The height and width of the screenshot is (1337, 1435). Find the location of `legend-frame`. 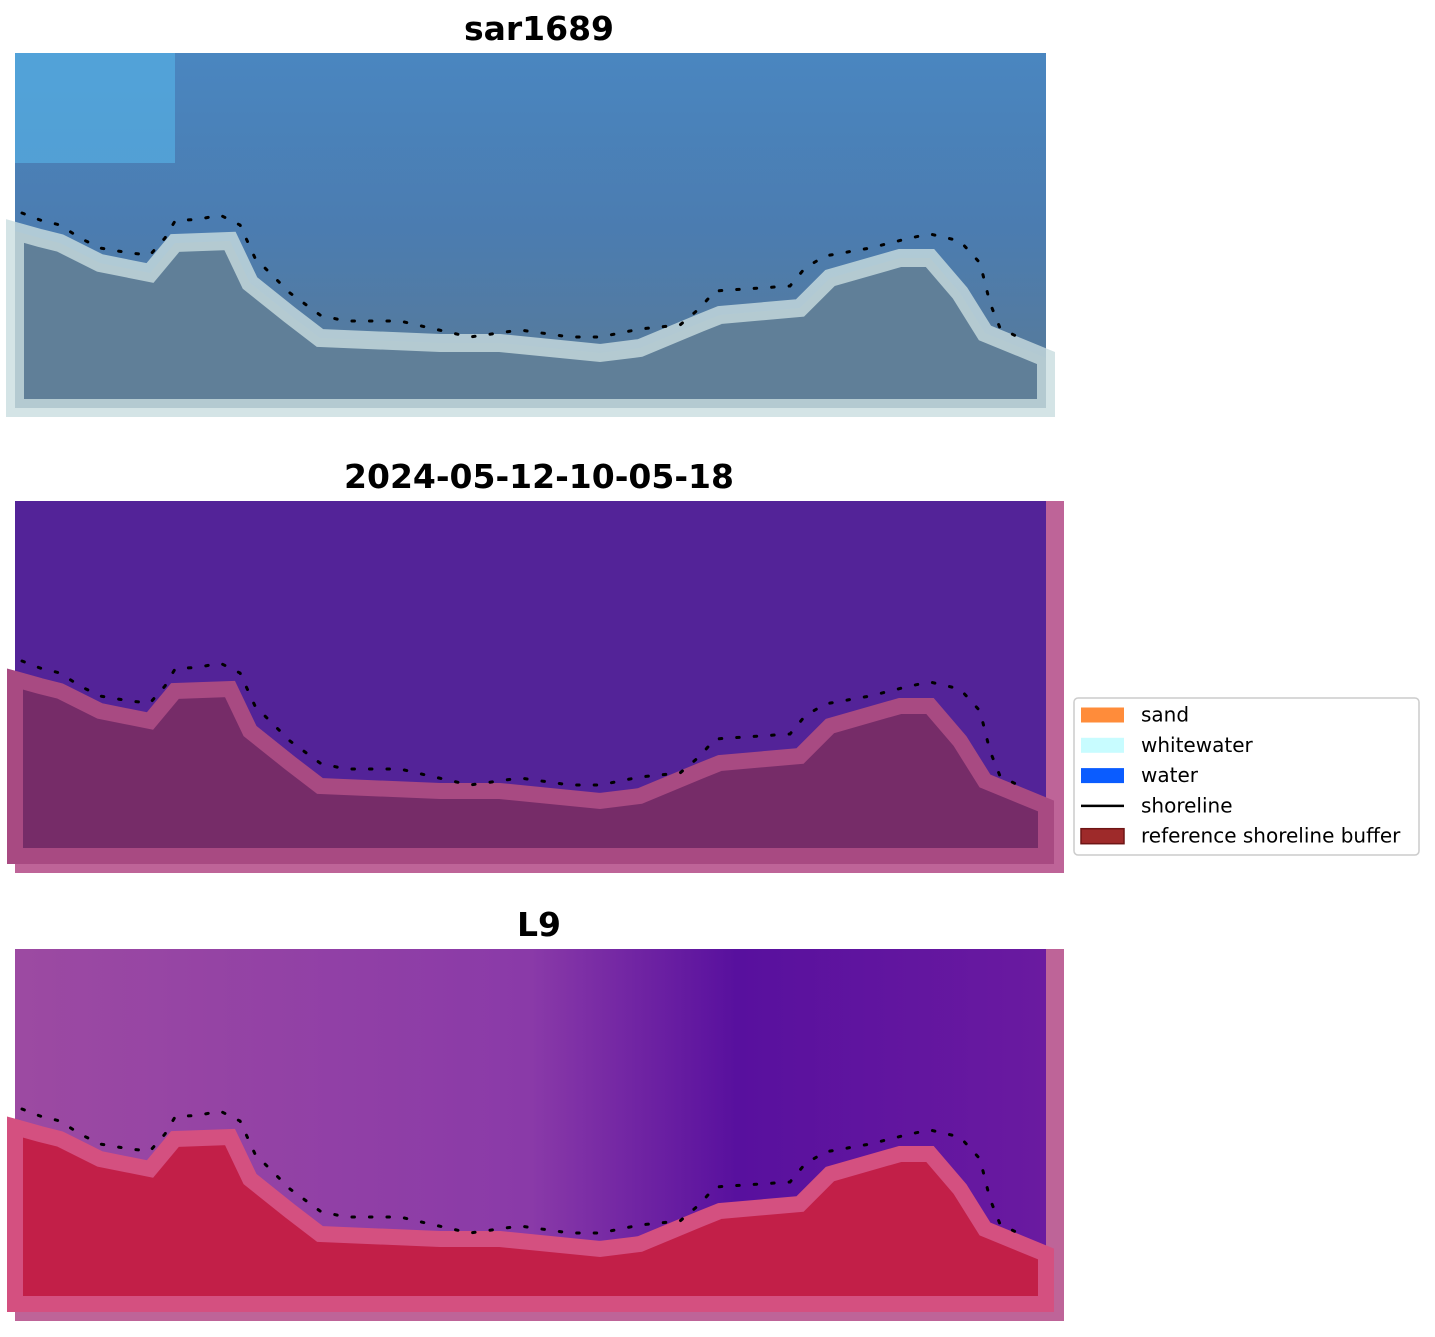

legend-frame is located at coordinates (1246, 776).